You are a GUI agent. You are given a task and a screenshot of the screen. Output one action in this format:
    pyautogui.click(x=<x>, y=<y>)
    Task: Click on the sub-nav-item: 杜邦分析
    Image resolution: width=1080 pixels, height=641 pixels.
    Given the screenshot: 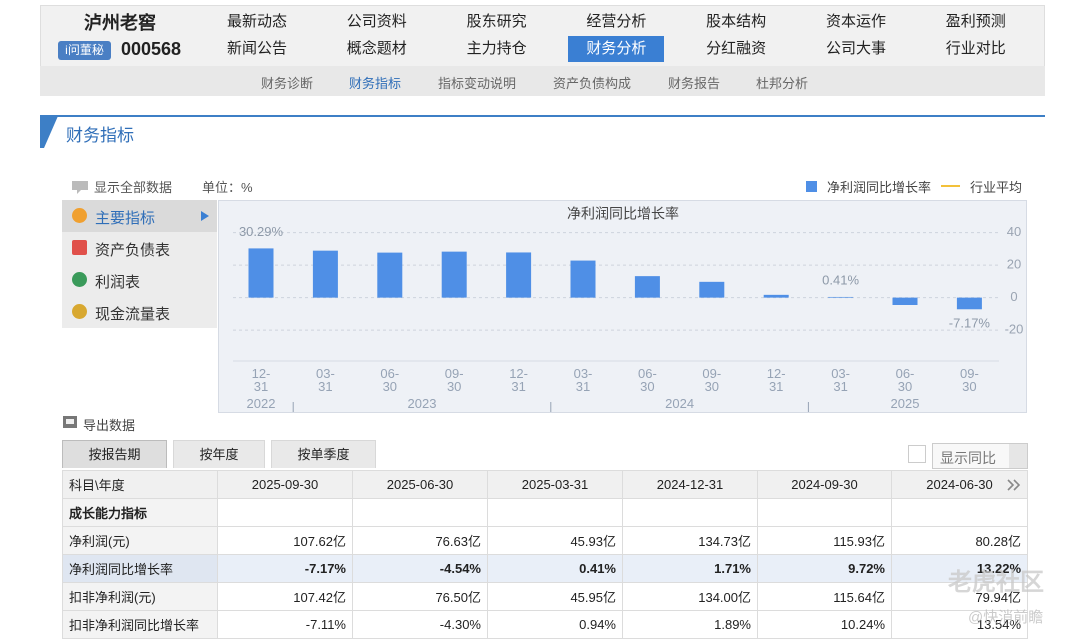 What is the action you would take?
    pyautogui.click(x=781, y=83)
    